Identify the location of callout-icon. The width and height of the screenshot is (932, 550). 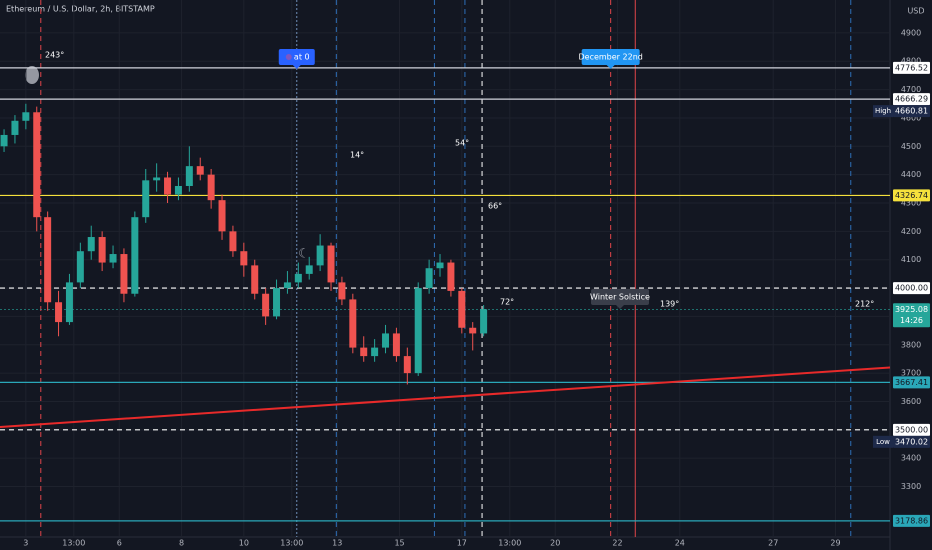
(288, 57).